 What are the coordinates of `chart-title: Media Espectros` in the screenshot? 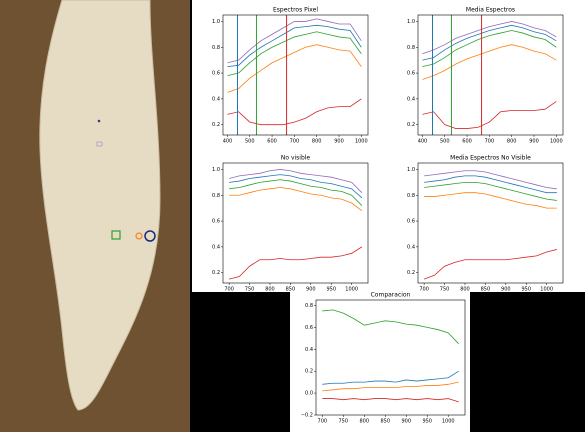 It's located at (490, 10).